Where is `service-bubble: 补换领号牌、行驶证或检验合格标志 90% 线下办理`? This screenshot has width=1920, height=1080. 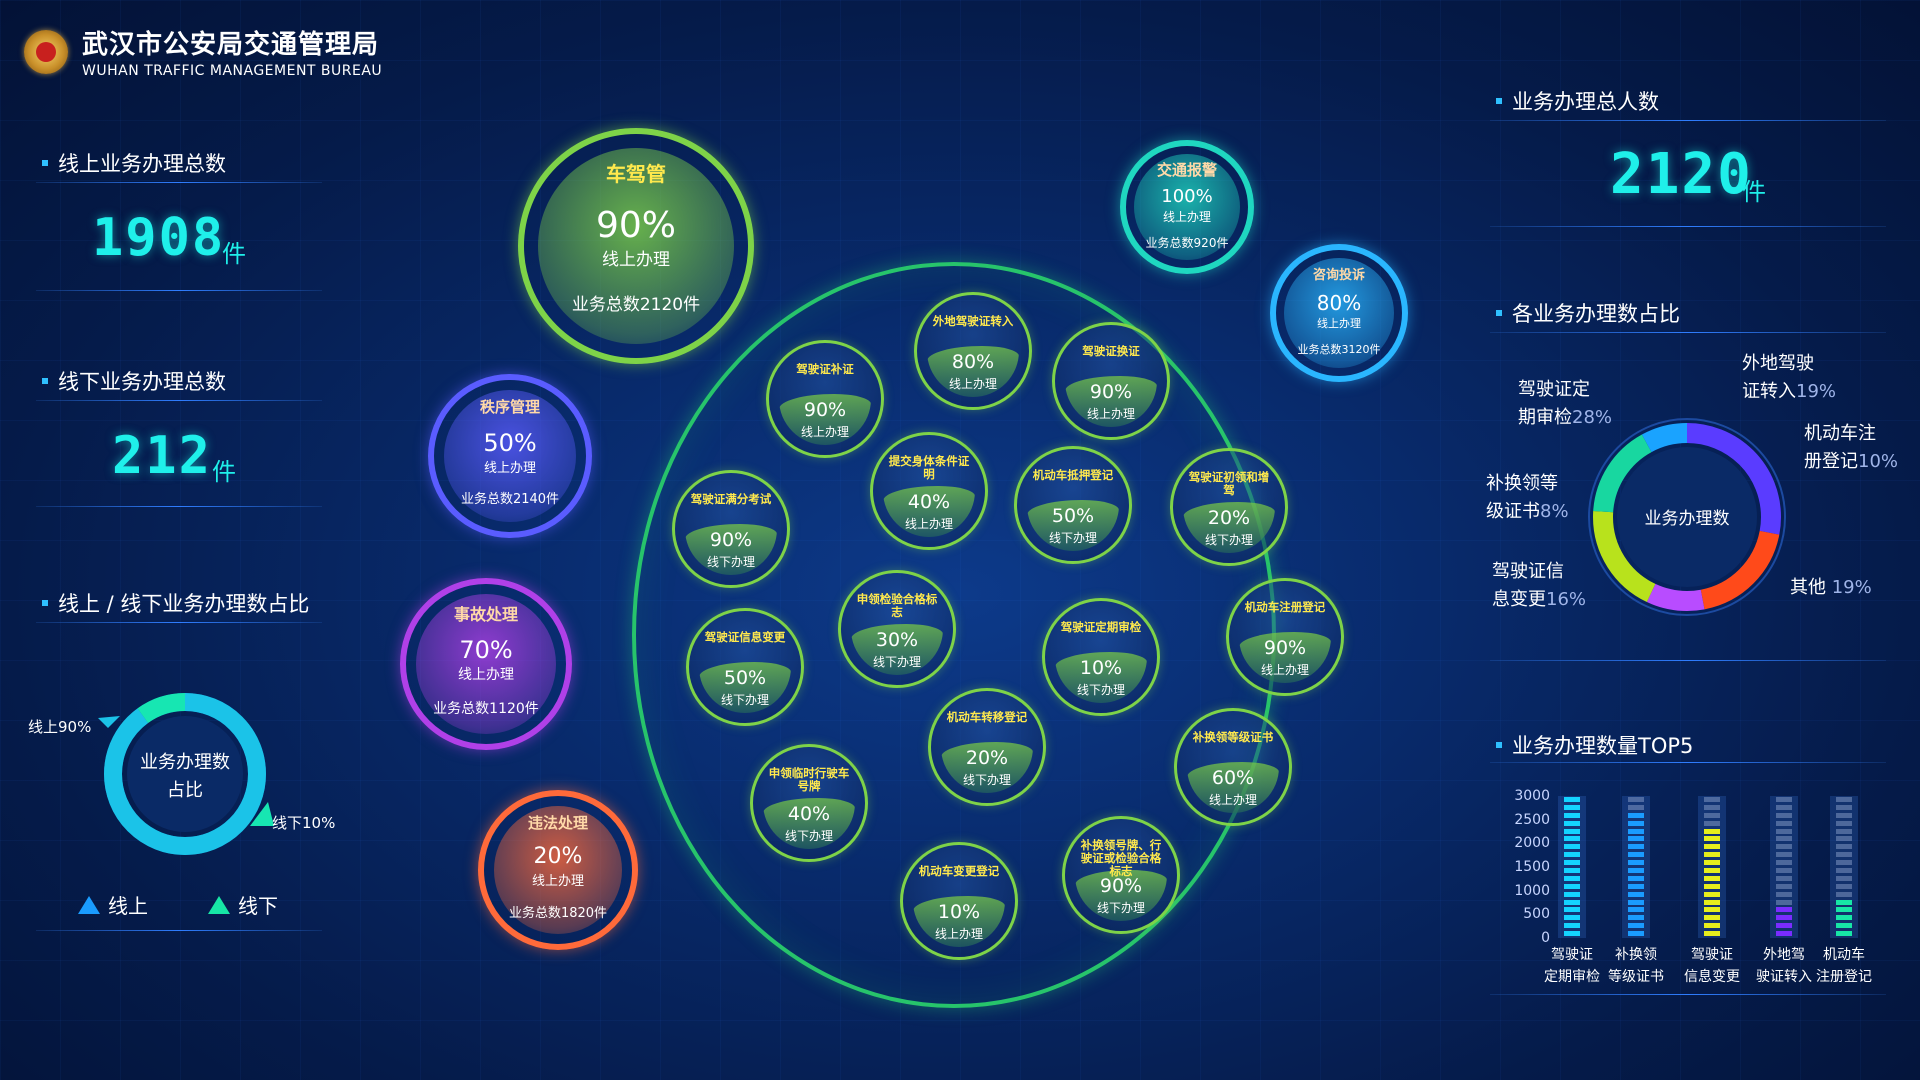 service-bubble: 补换领号牌、行驶证或检验合格标志 90% 线下办理 is located at coordinates (1121, 875).